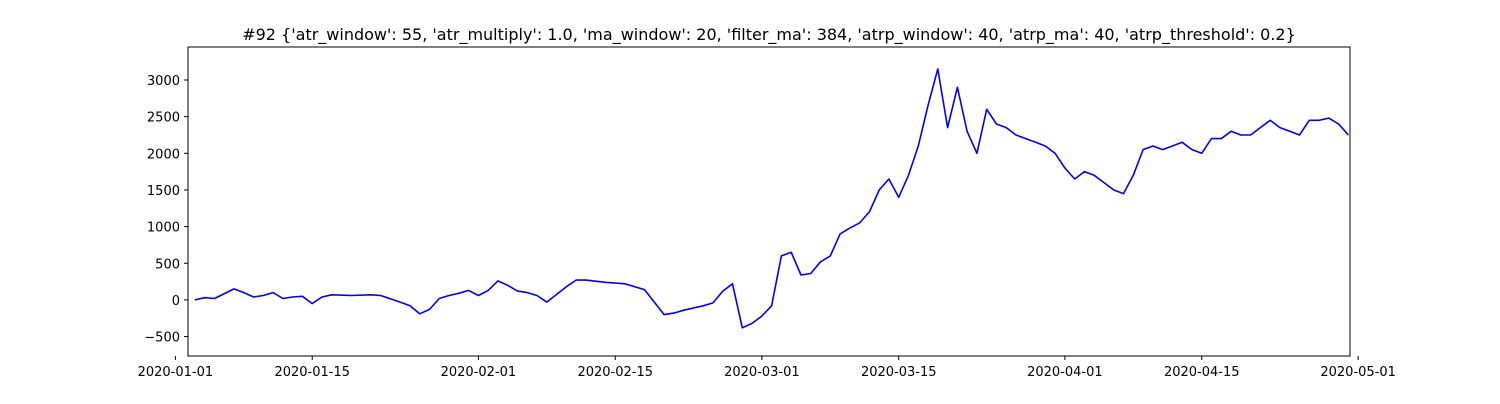  Describe the element at coordinates (162, 338) in the screenshot. I see `y-tick-label: −500` at that location.